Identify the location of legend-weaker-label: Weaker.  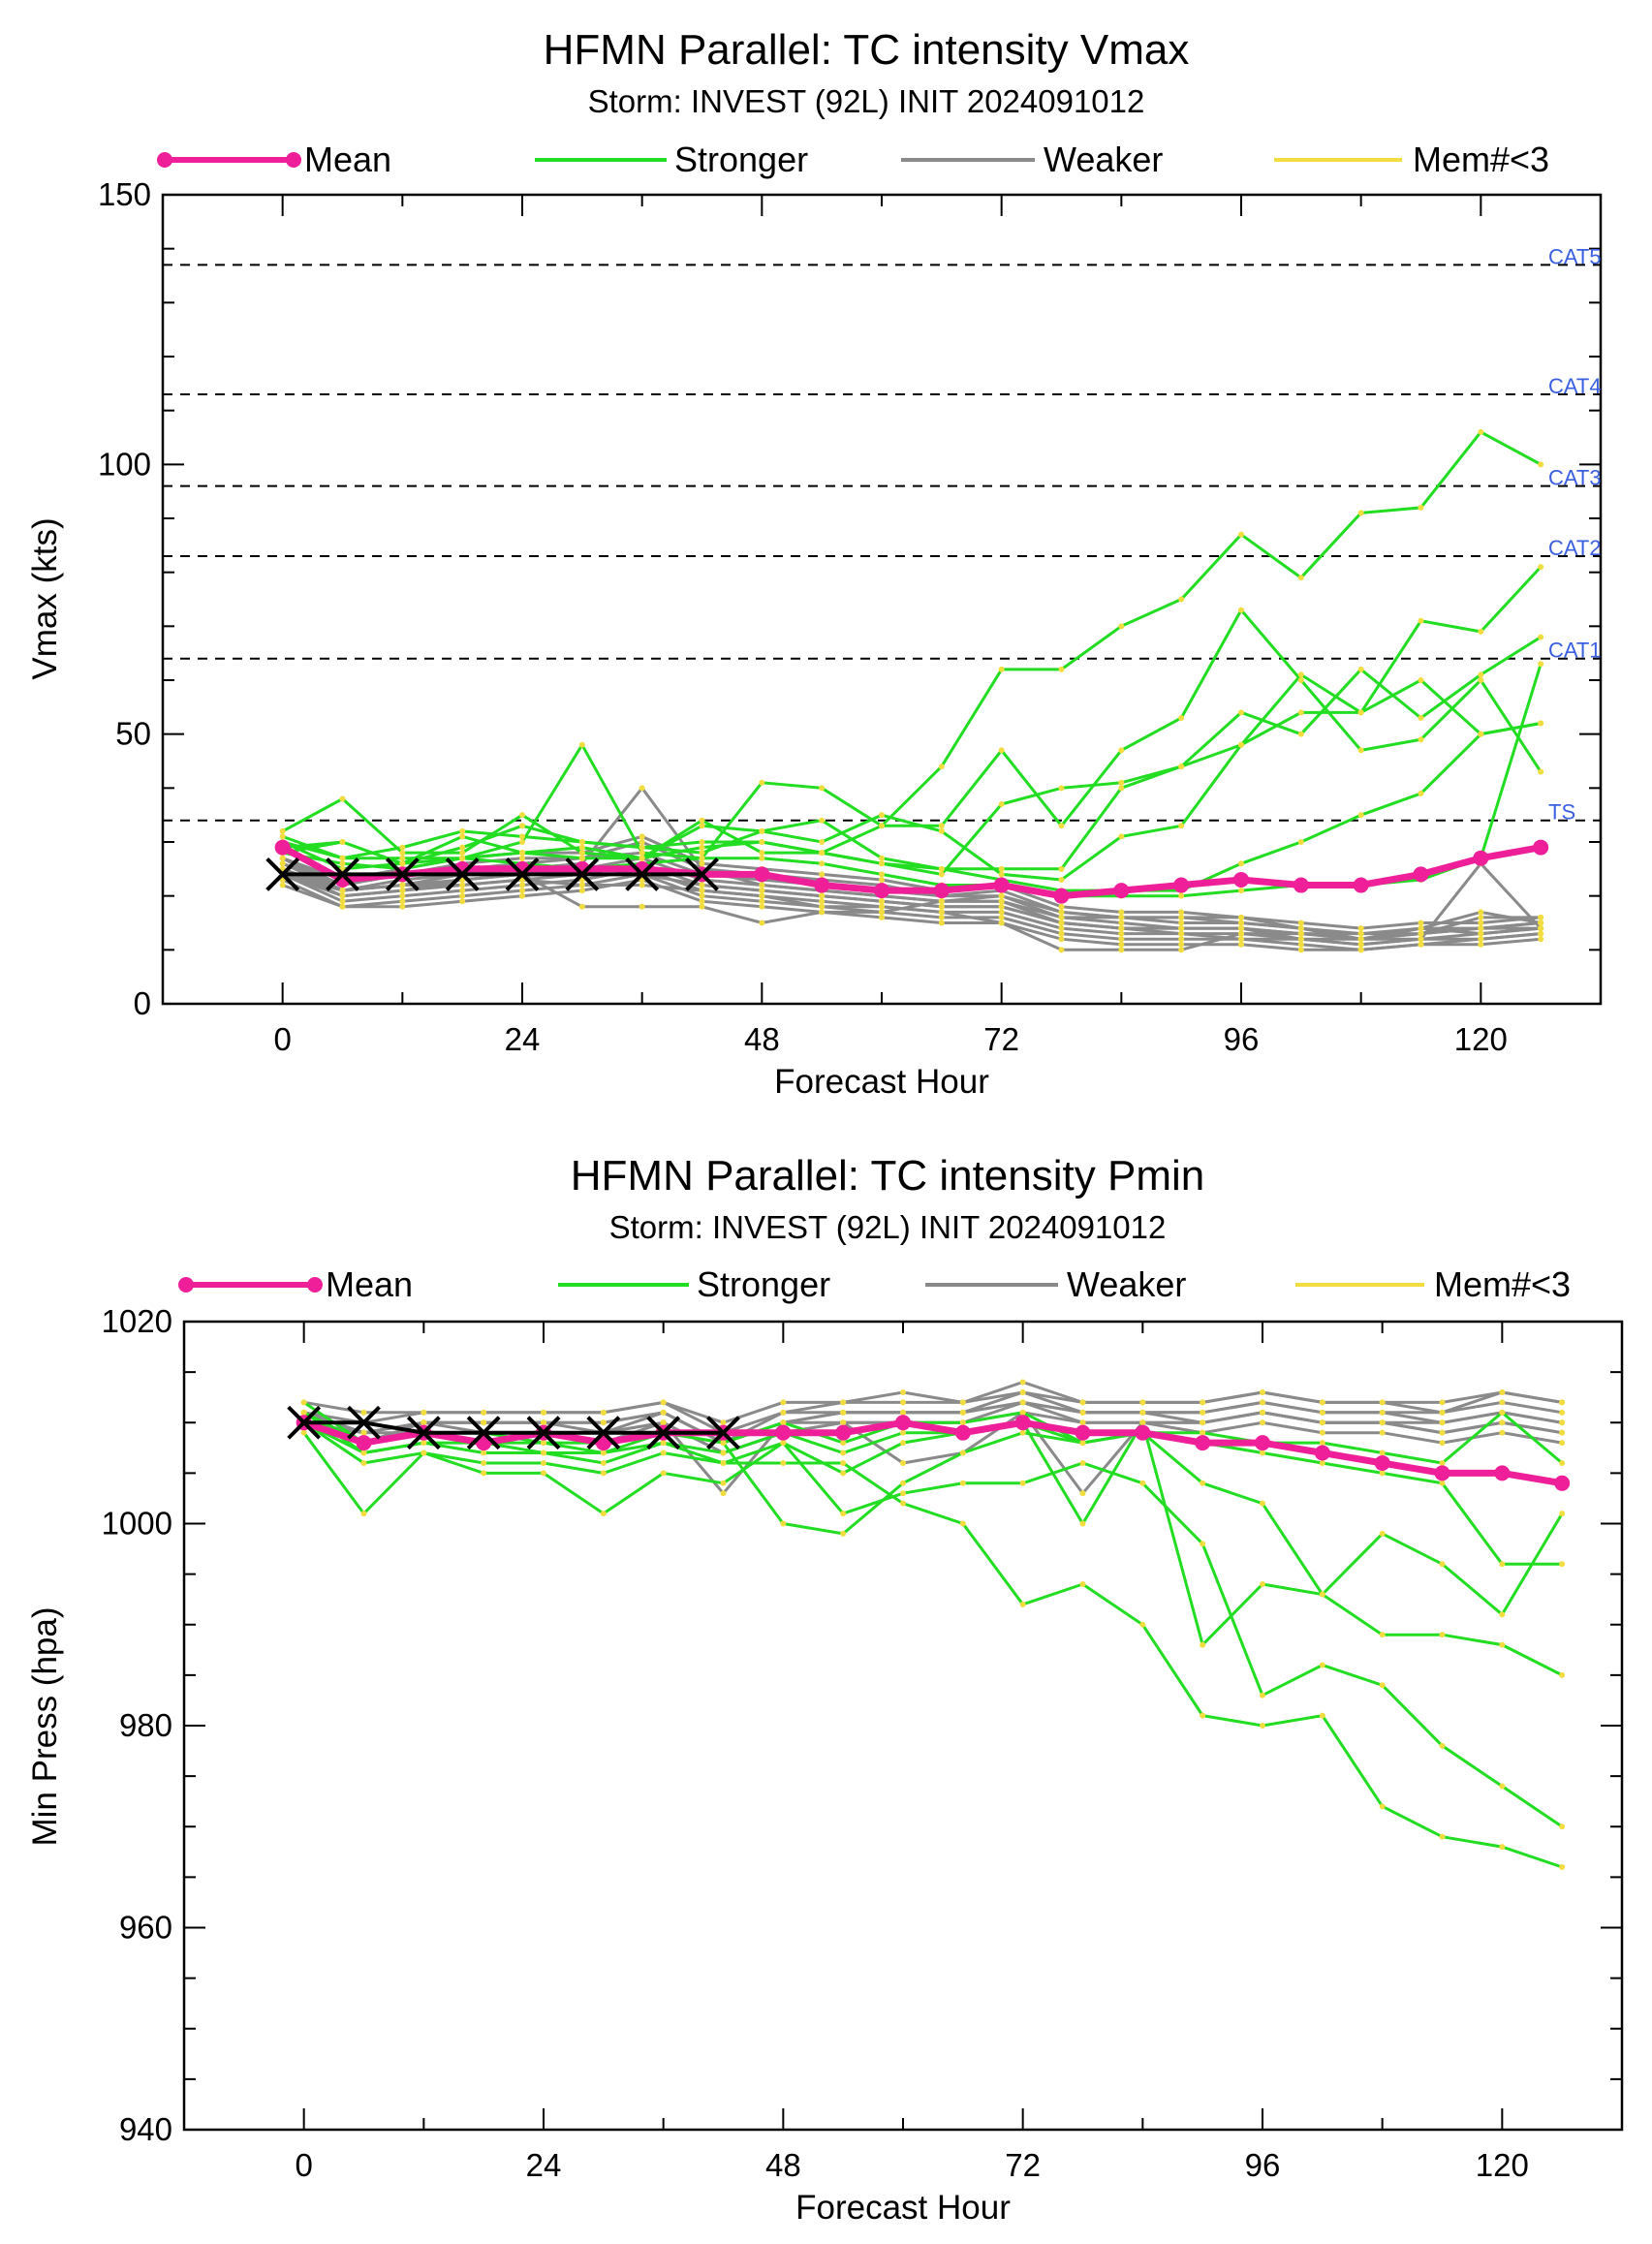
(1126, 1284).